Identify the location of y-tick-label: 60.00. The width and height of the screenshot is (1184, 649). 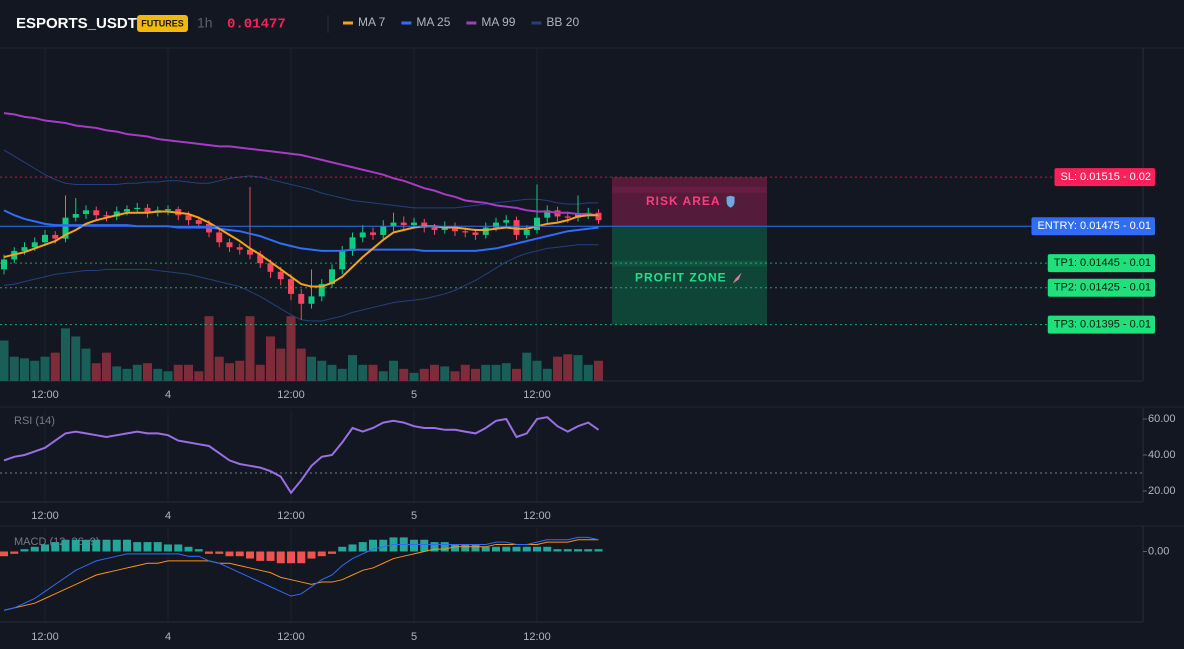
(1162, 419).